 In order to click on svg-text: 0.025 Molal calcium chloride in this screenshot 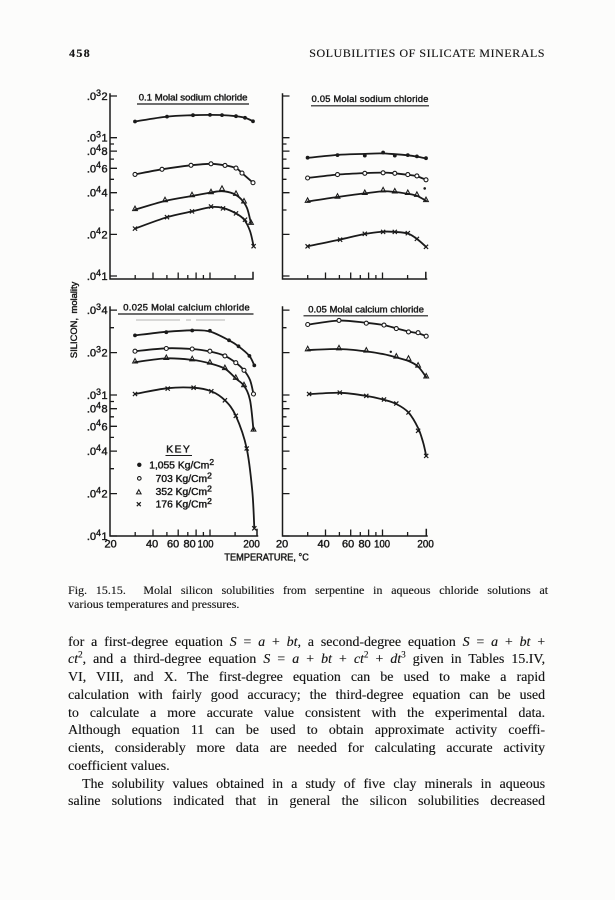, I will do `click(186, 307)`.